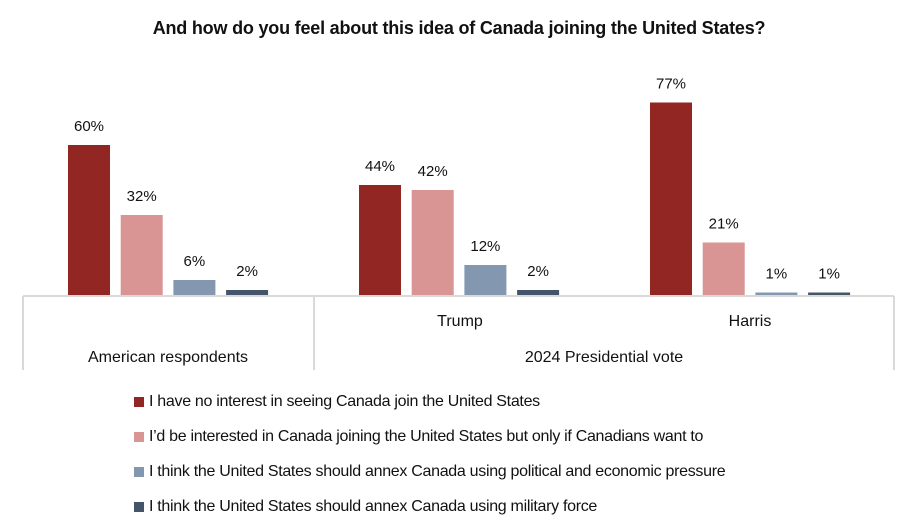 The height and width of the screenshot is (529, 918). Describe the element at coordinates (604, 357) in the screenshot. I see `group-label: 2024 Presidential vote` at that location.